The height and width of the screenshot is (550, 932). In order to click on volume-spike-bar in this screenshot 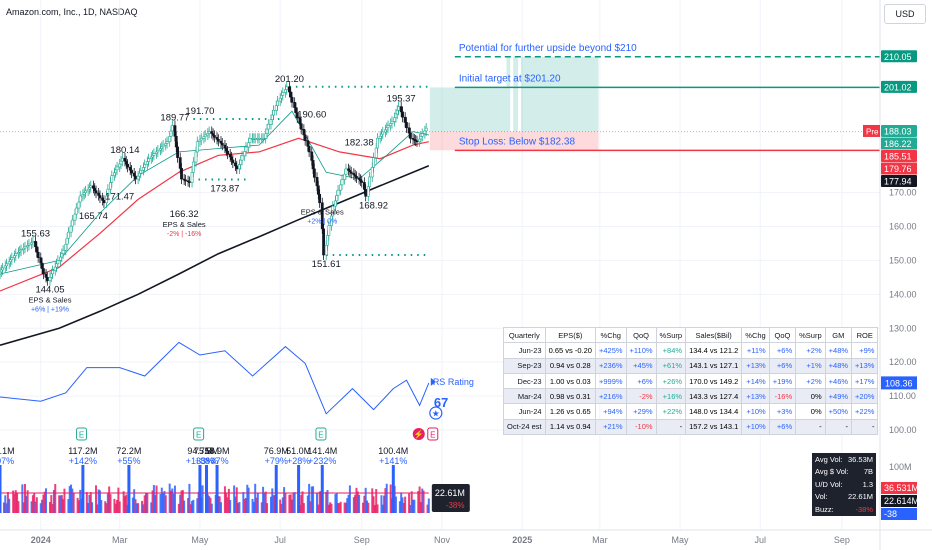, I will do `click(207, 489)`.